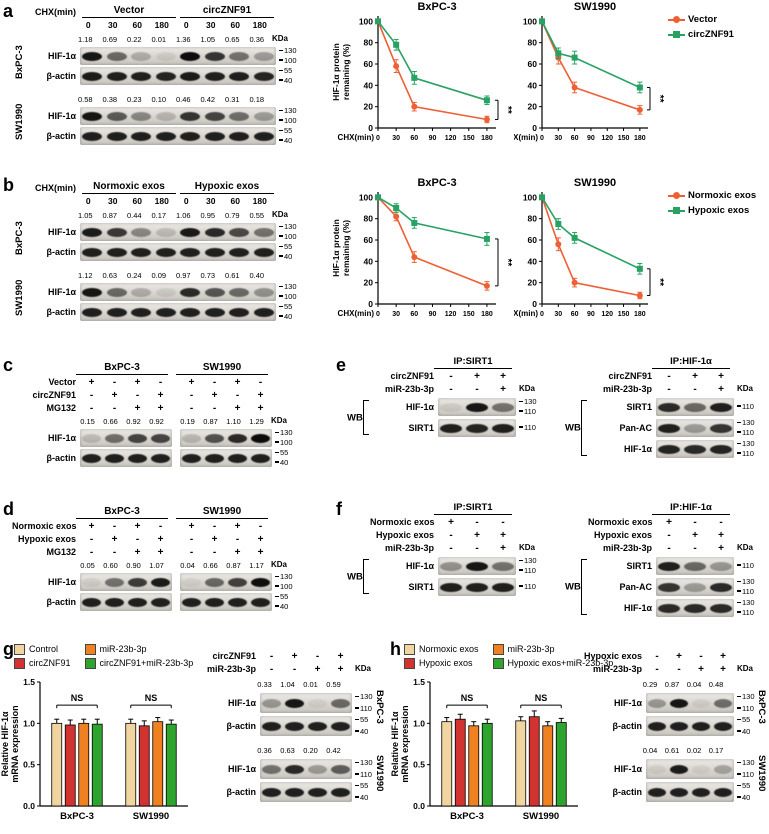 This screenshot has width=769, height=834. What do you see at coordinates (137, 201) in the screenshot?
I see `time-value: 60` at bounding box center [137, 201].